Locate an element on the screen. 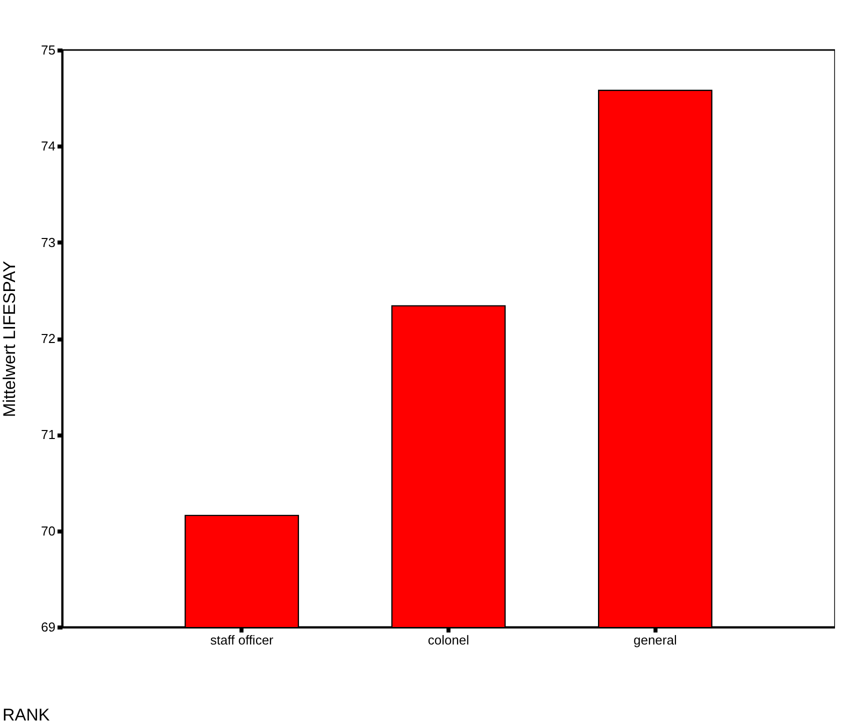 Image resolution: width=866 pixels, height=724 pixels. y-tick-label: 70 is located at coordinates (48, 530).